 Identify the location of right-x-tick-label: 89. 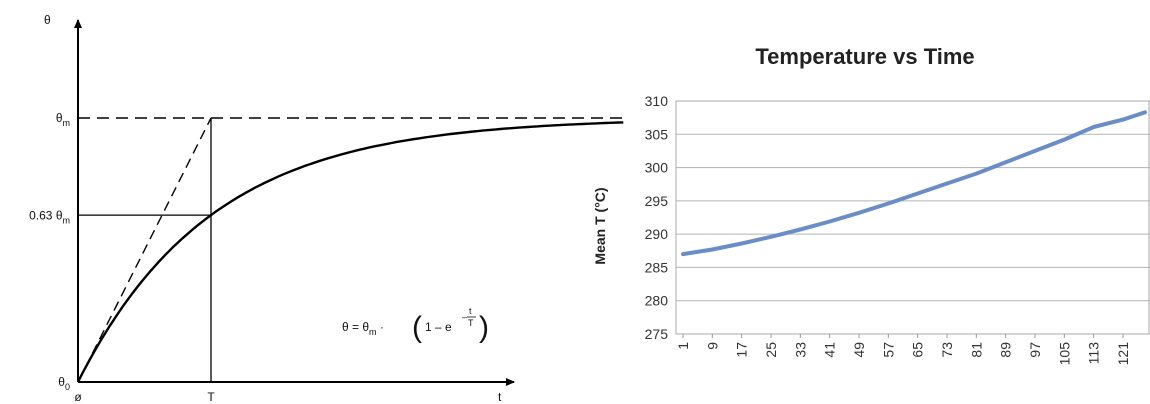
(1006, 350).